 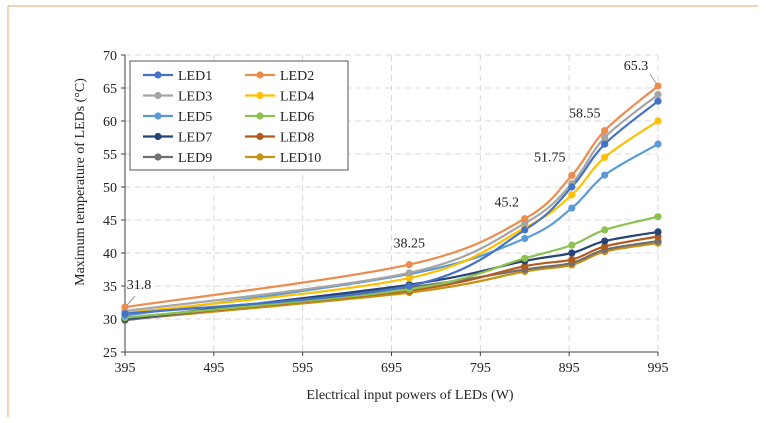 What do you see at coordinates (195, 138) in the screenshot?
I see `legend-label-led7: LED7` at bounding box center [195, 138].